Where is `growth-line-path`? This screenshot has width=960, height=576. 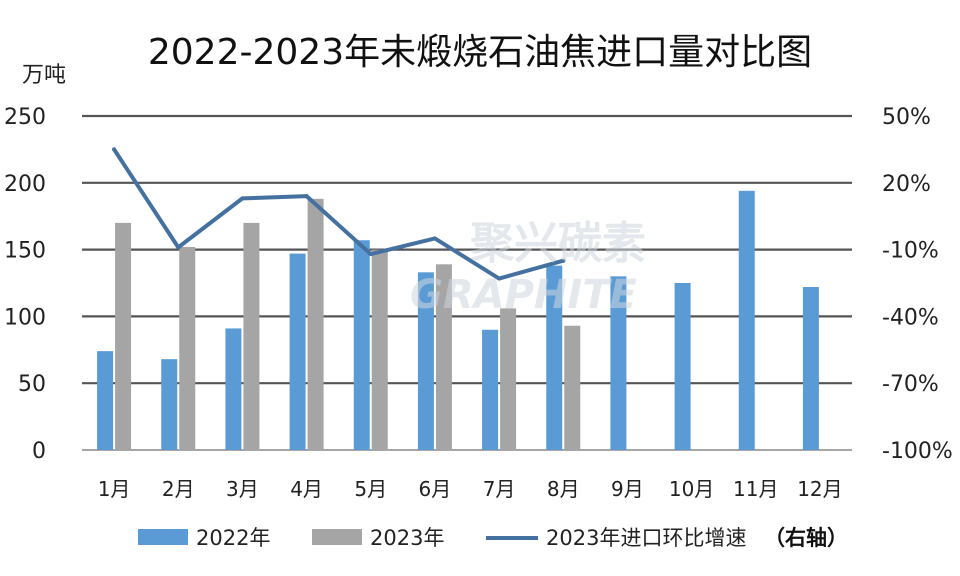 growth-line-path is located at coordinates (339, 214).